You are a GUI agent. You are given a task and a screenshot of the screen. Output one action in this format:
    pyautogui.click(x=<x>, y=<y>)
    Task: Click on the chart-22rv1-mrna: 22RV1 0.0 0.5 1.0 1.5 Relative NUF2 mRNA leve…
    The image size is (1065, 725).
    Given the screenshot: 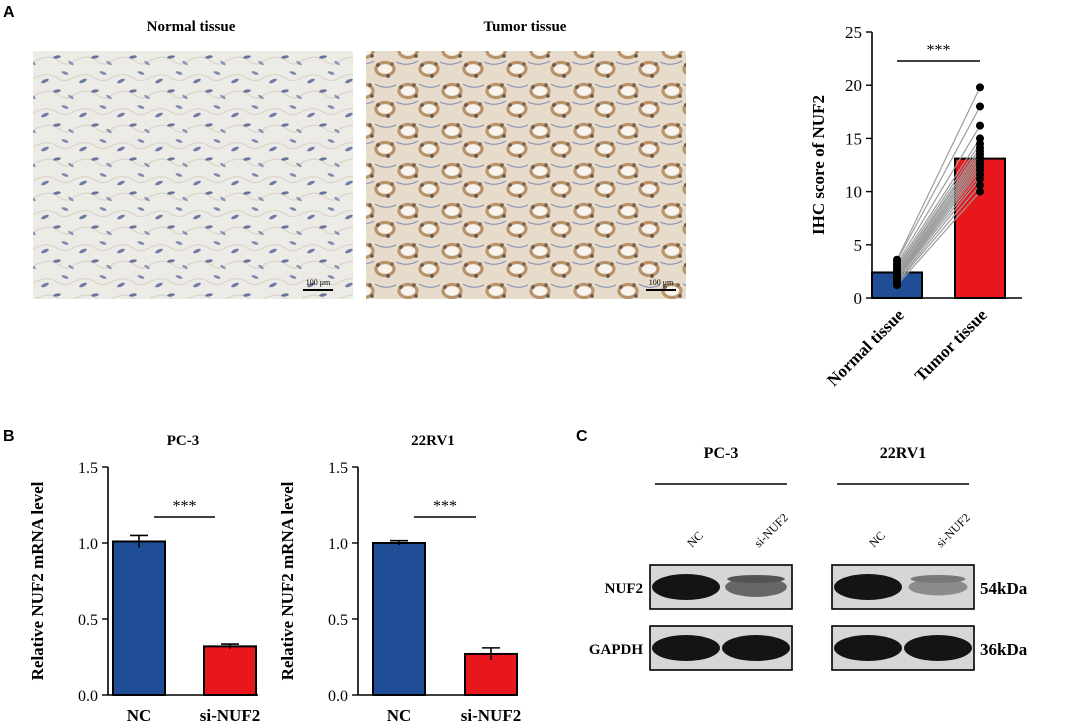 What is the action you would take?
    pyautogui.click(x=399, y=579)
    